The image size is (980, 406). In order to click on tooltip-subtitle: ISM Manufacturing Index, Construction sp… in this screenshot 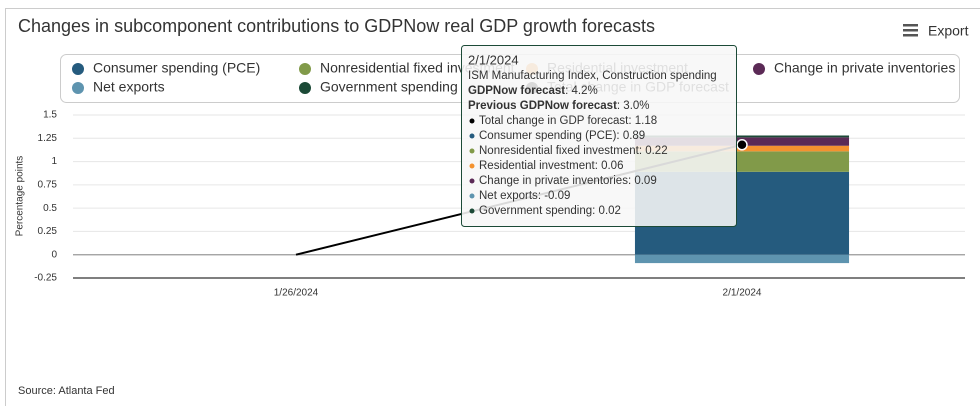, I will do `click(592, 76)`.